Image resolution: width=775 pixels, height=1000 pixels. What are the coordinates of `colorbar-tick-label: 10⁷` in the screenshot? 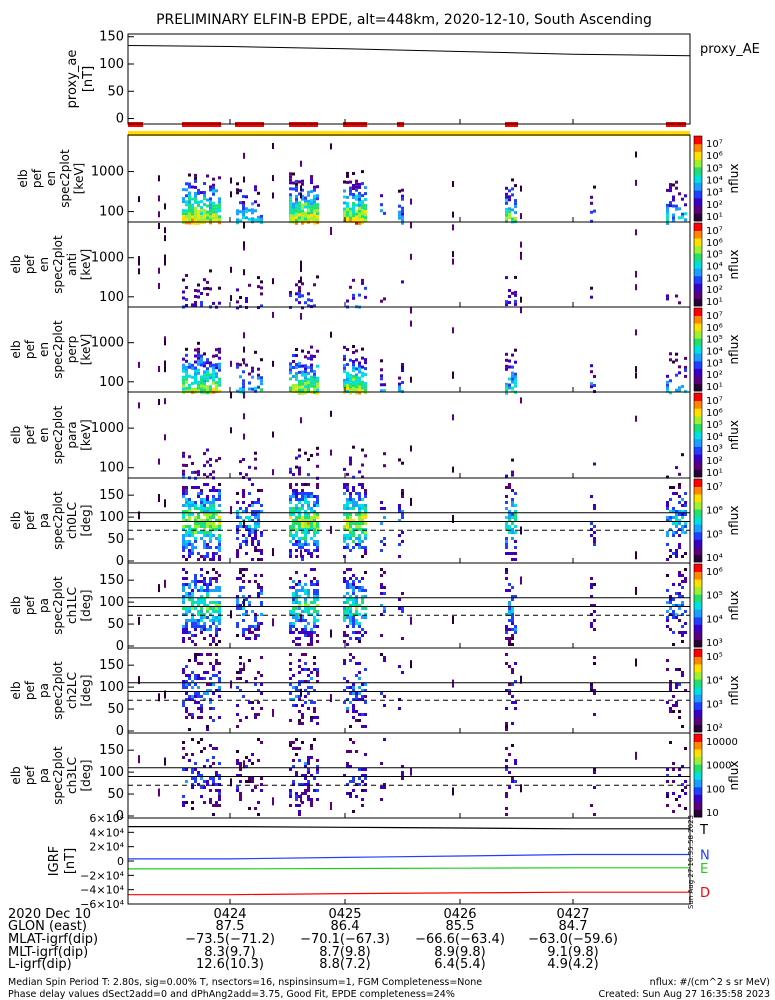 It's located at (714, 316).